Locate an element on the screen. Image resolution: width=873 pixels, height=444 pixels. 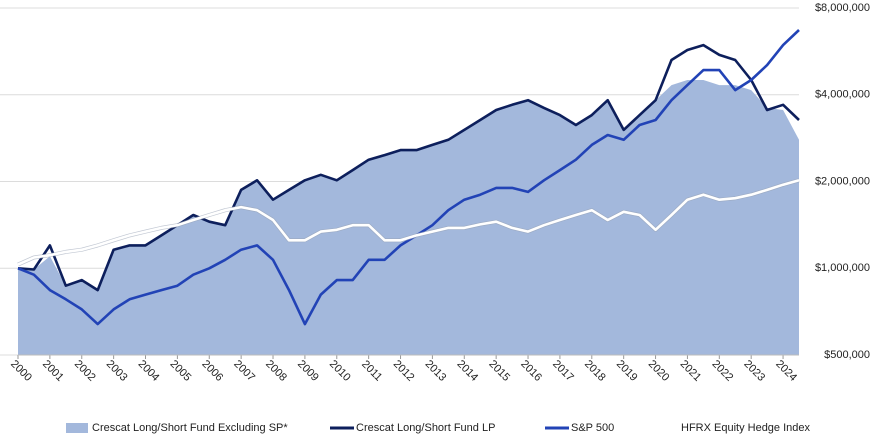
x-tick-label: 2006 is located at coordinates (212, 371).